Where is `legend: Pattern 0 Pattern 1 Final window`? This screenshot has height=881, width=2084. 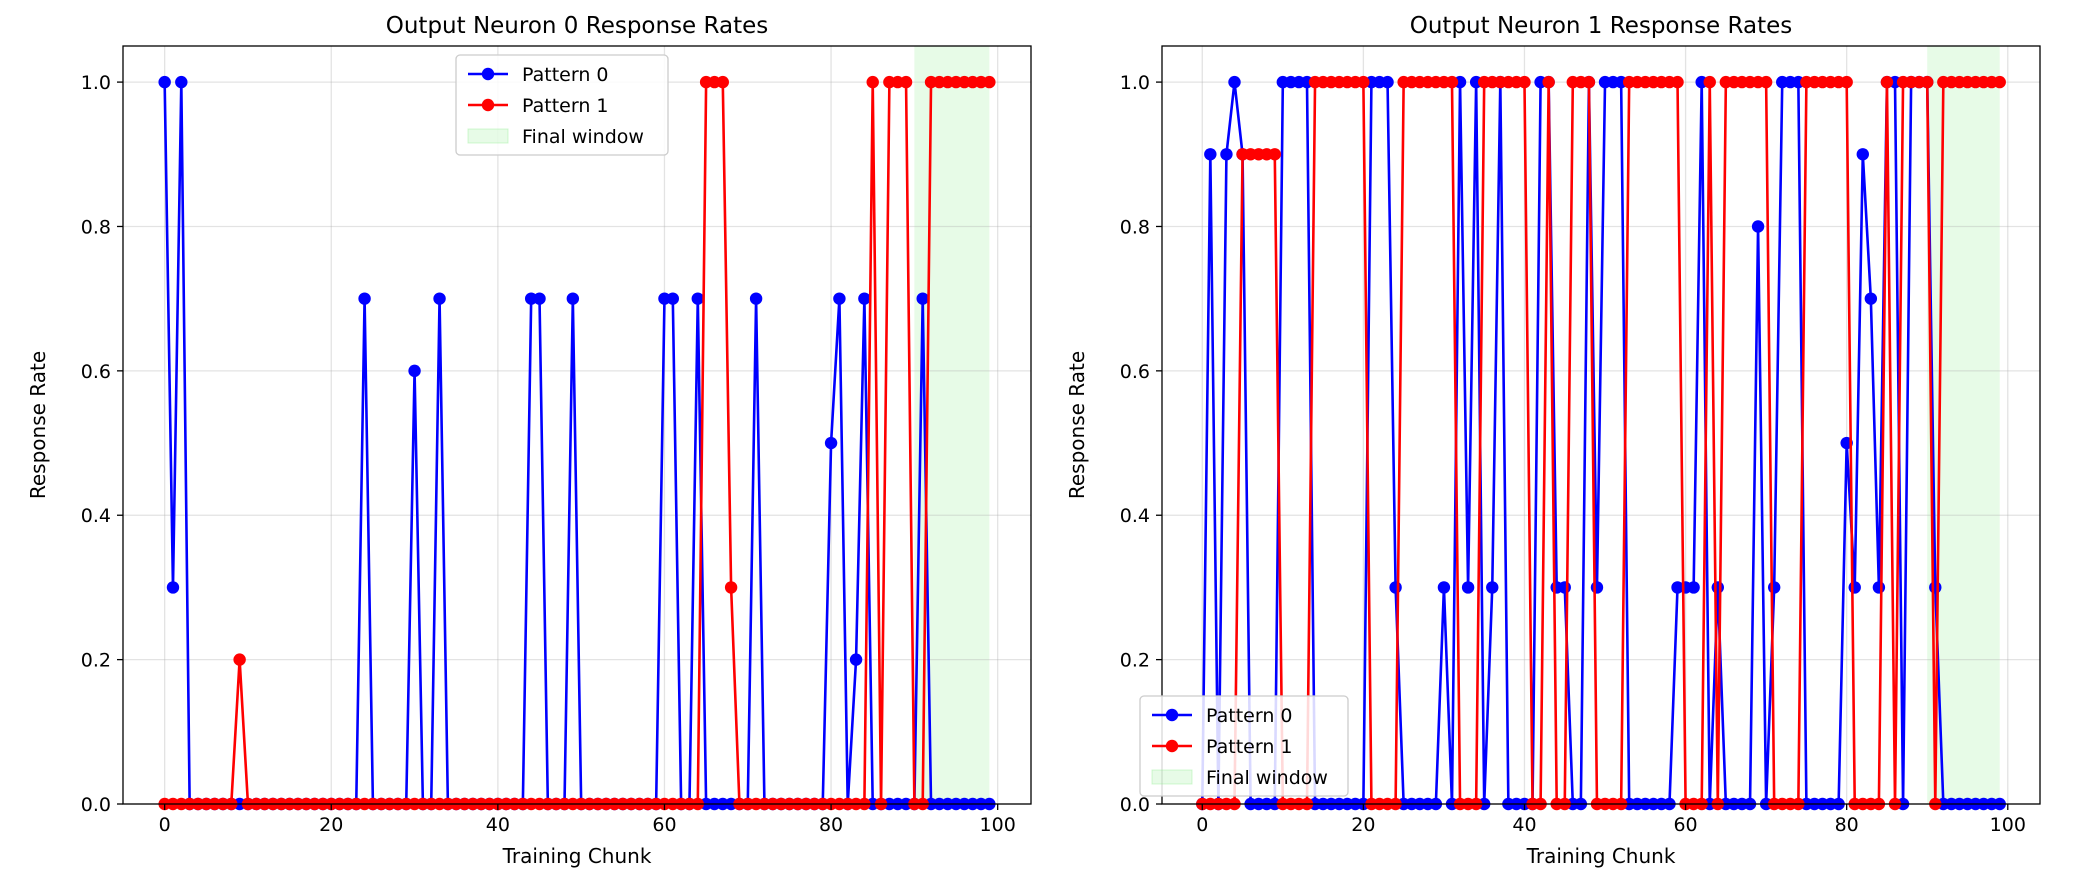
legend: Pattern 0 Pattern 1 Final window is located at coordinates (562, 105).